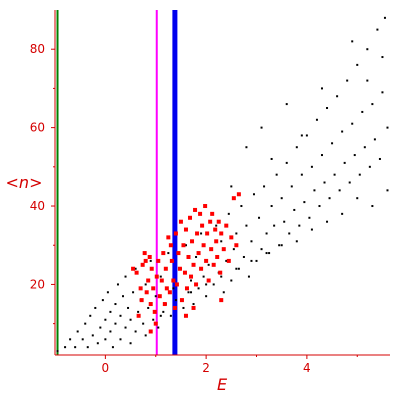 The height and width of the screenshot is (400, 400). I want to click on y-tick-label: 80, so click(37, 49).